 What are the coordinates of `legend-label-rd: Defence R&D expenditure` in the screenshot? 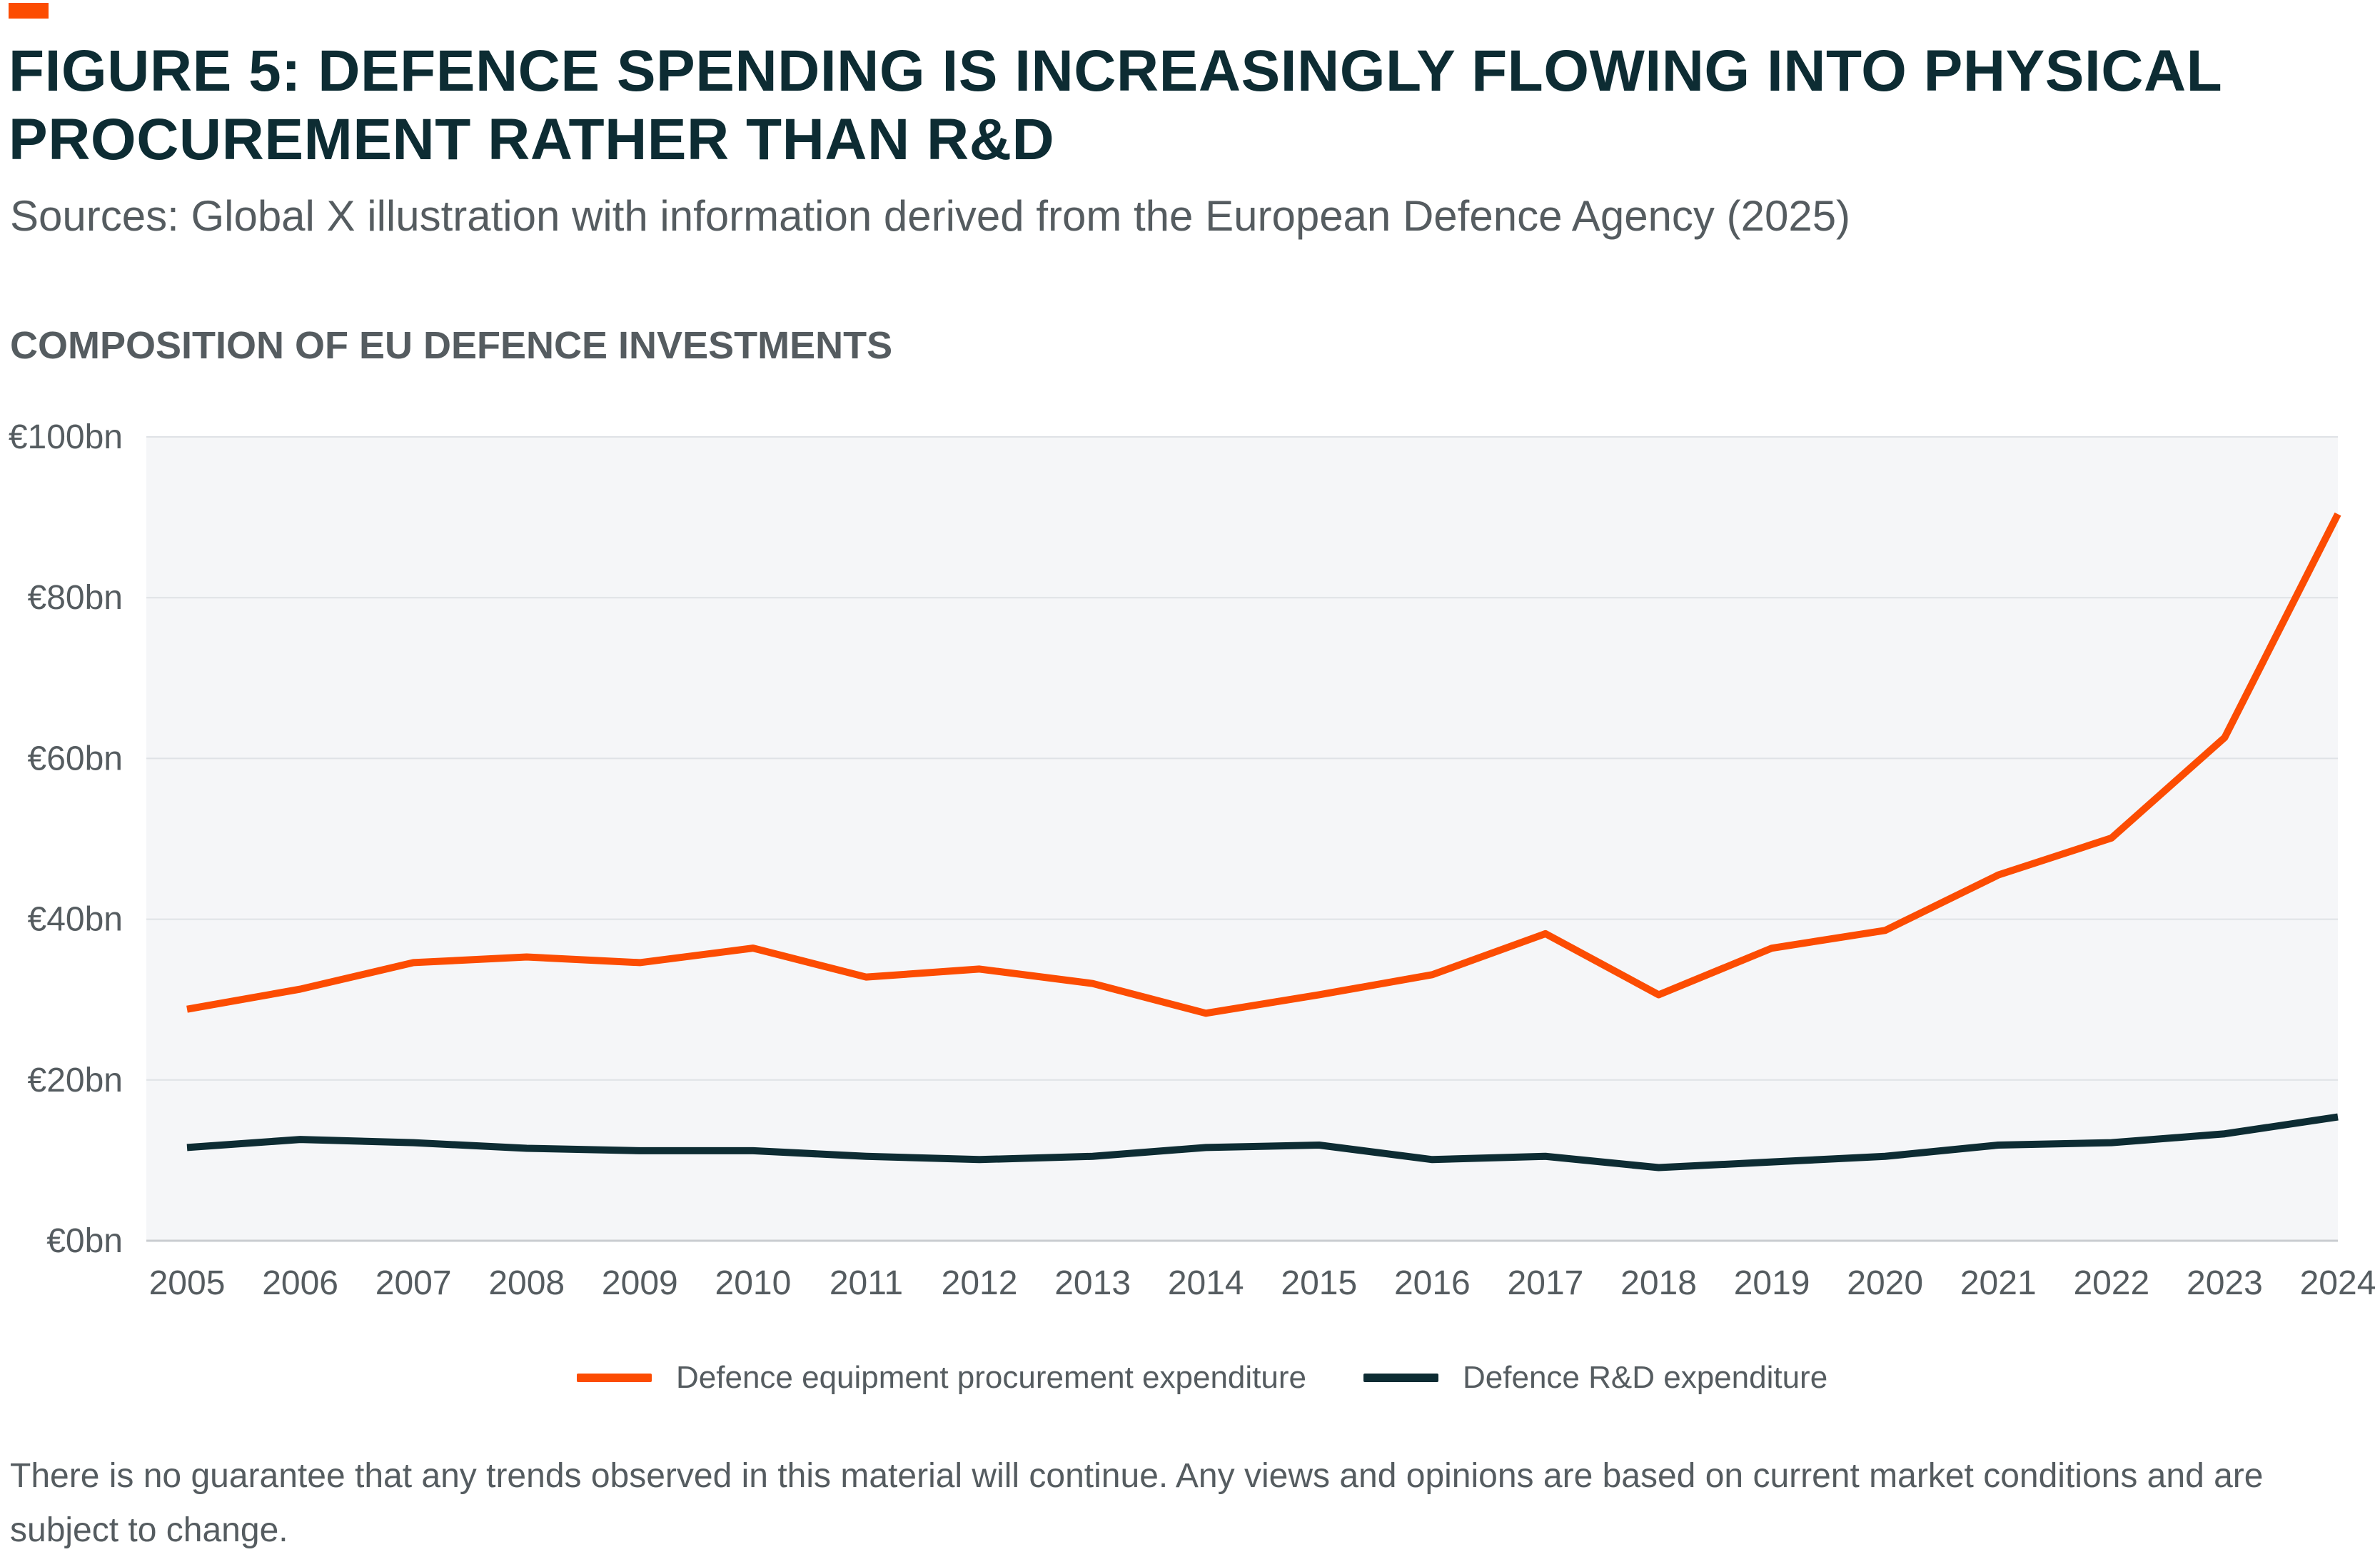 It's located at (1645, 1377).